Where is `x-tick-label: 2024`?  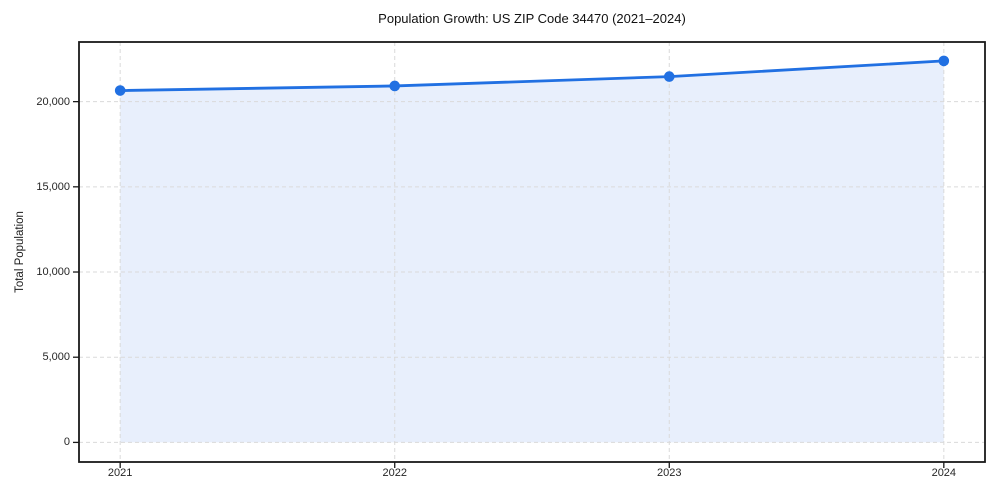
x-tick-label: 2024 is located at coordinates (944, 473).